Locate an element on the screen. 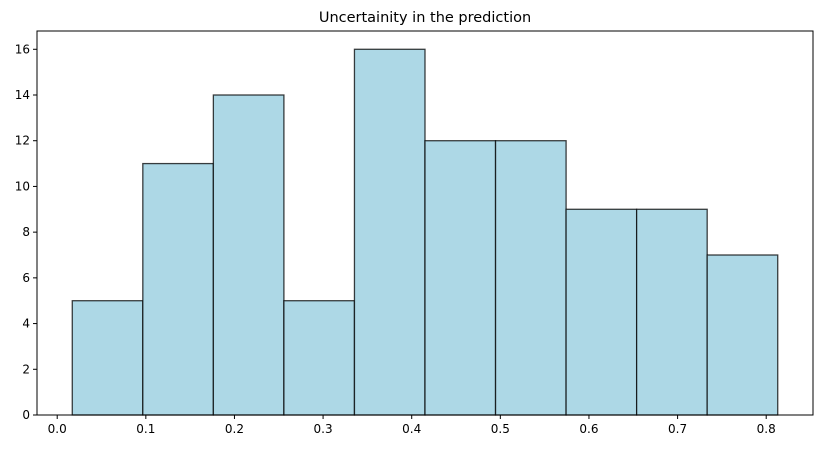  x-axis: 0.0 0.1 0.2 0.3 0.4 0.5 0.6 0.7 0.8 is located at coordinates (412, 425).